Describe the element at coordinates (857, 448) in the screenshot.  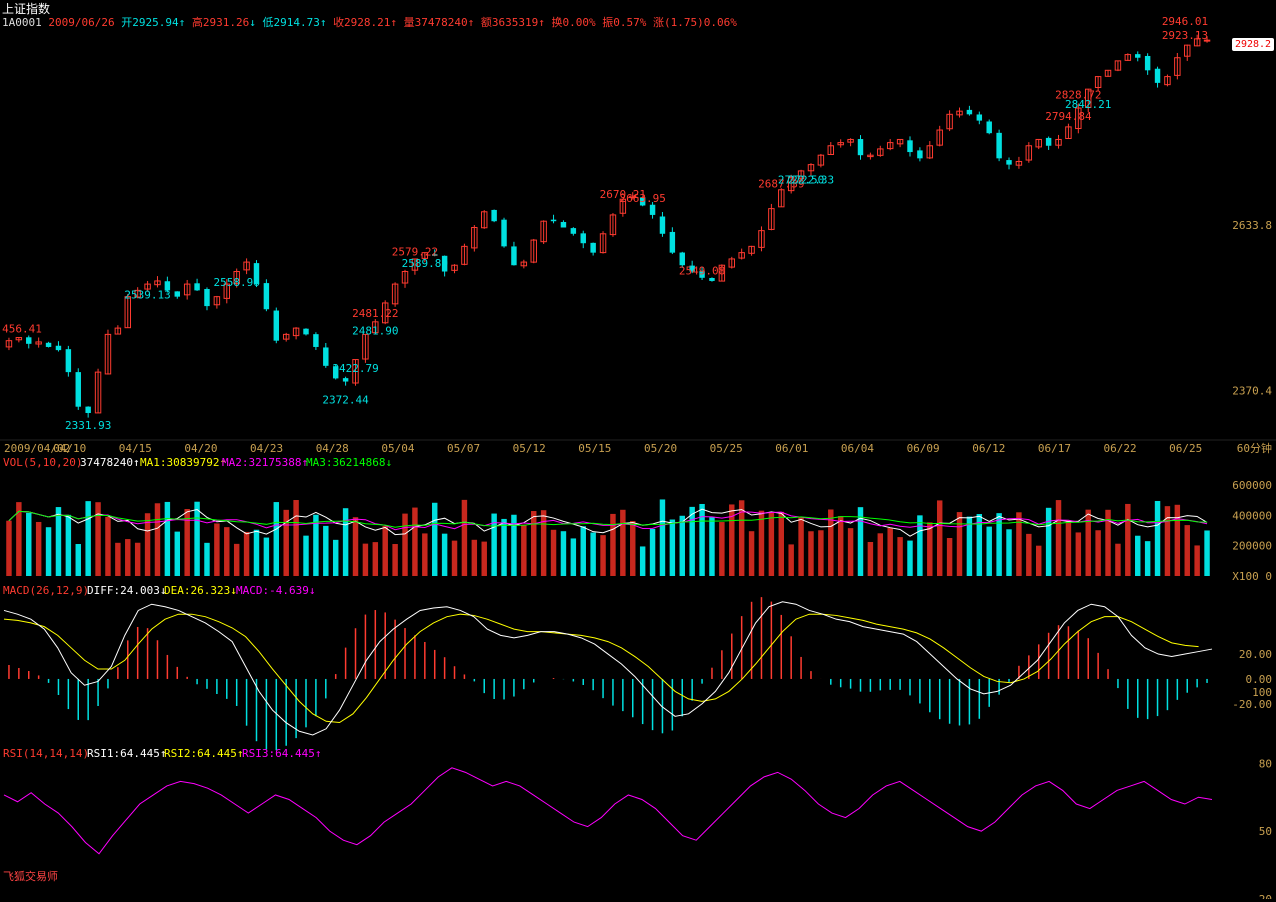
I see `date-tick-label: 06/04` at that location.